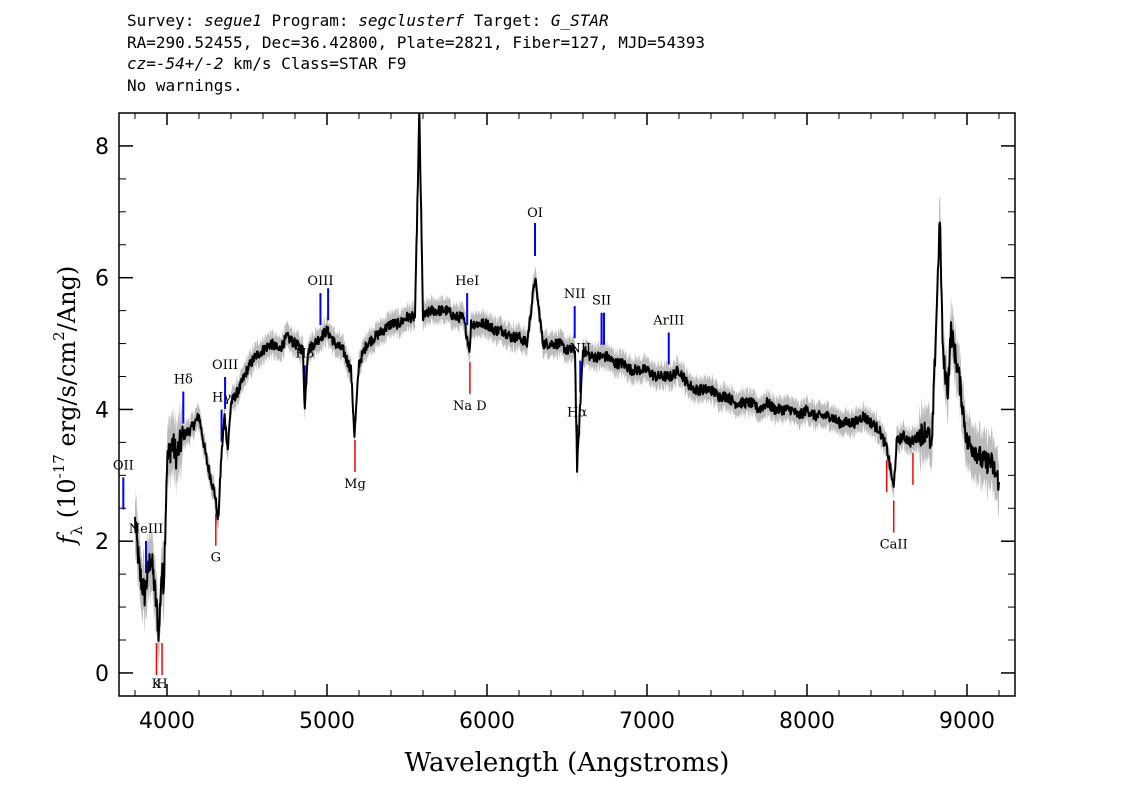 Image resolution: width=1134 pixels, height=810 pixels. What do you see at coordinates (535, 213) in the screenshot?
I see `line-label-OI: OI` at bounding box center [535, 213].